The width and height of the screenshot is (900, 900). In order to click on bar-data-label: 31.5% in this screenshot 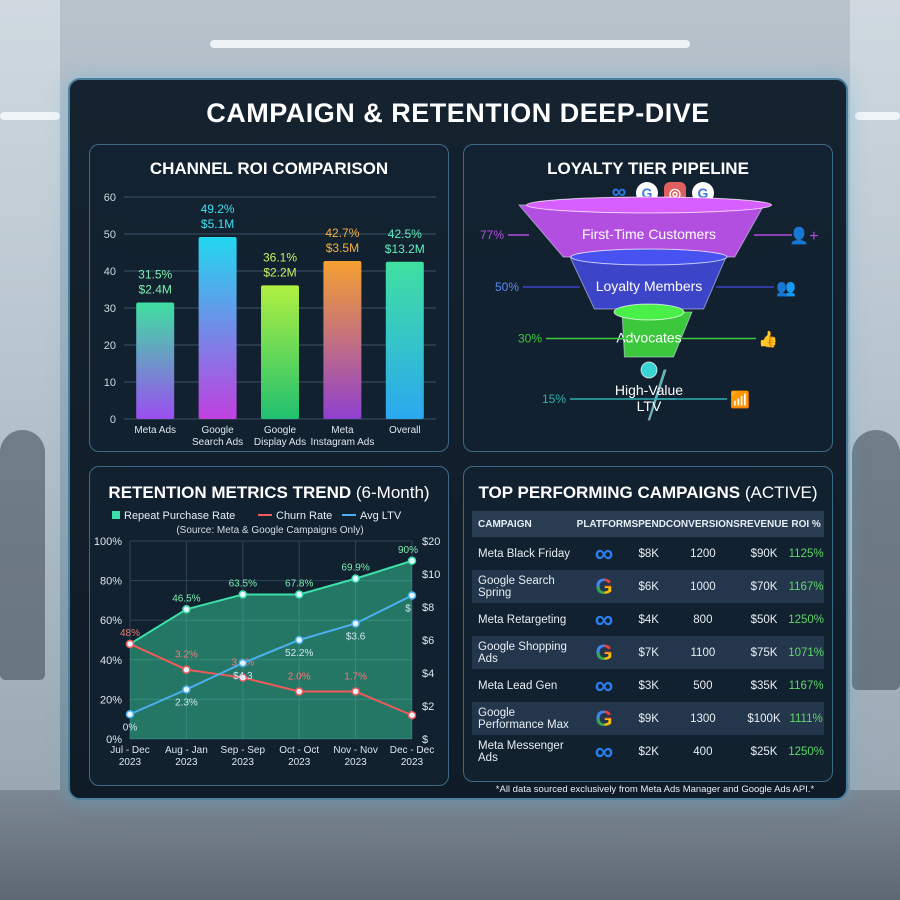, I will do `click(155, 274)`.